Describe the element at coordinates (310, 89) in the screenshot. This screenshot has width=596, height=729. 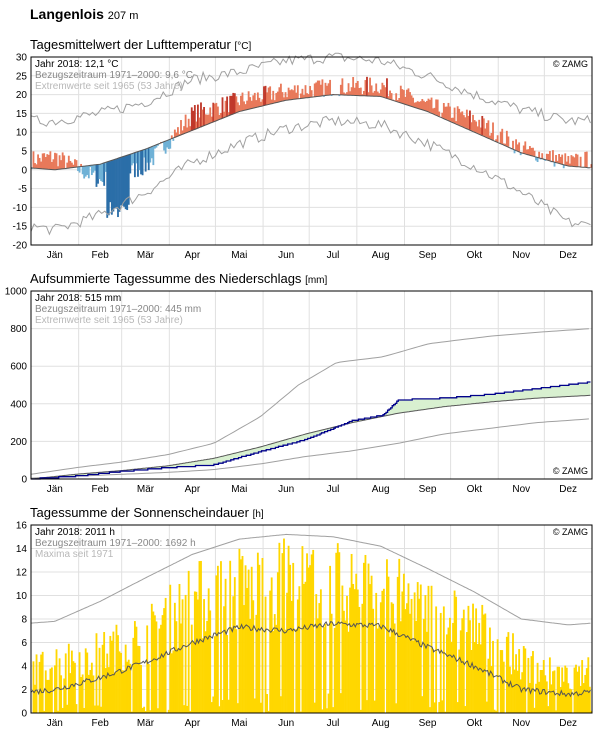
I see `extreme-max-line` at that location.